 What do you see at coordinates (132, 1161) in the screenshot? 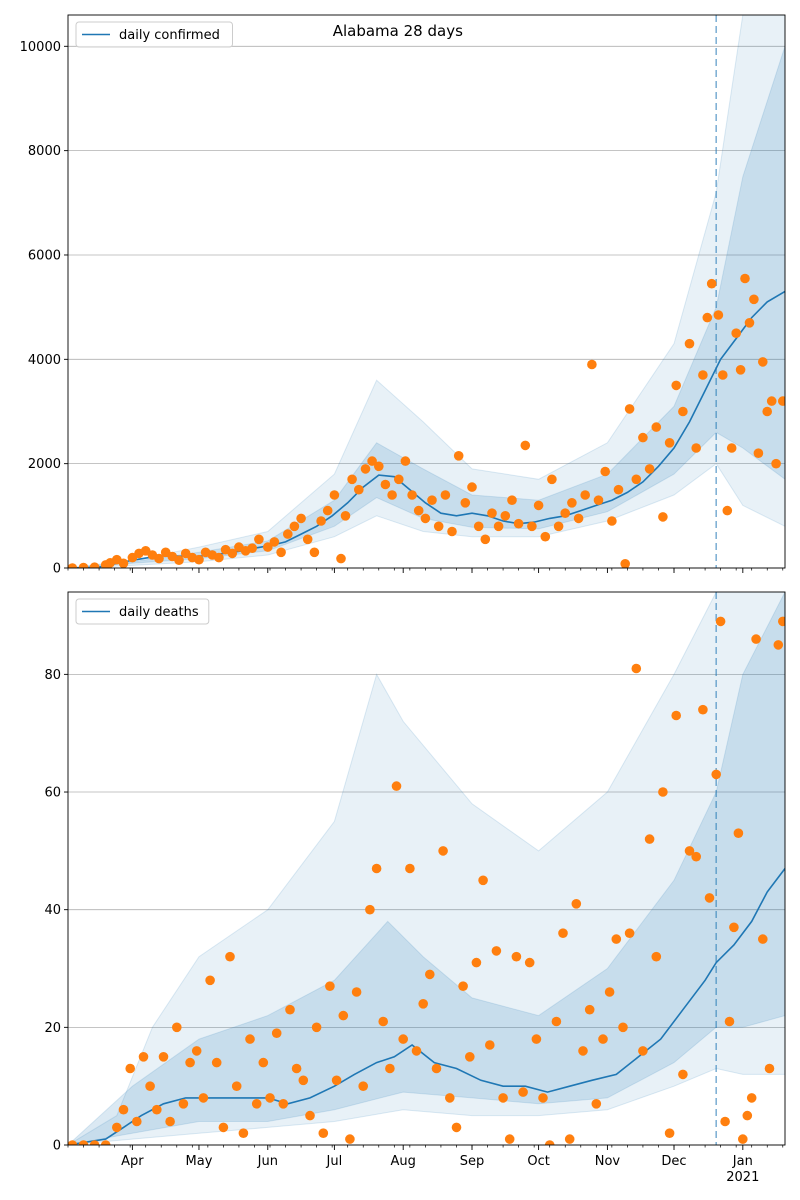
I see `x-tick-label: Apr` at bounding box center [132, 1161].